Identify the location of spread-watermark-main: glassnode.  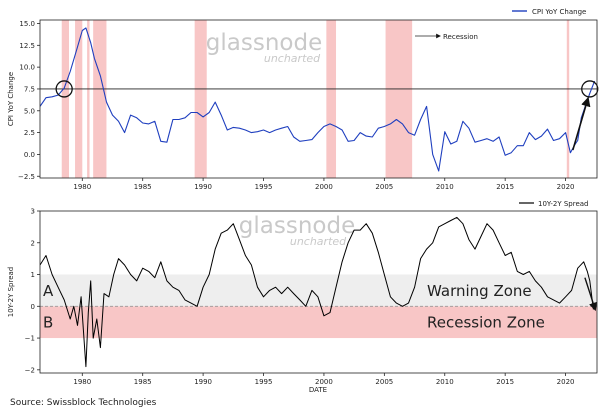
(297, 226).